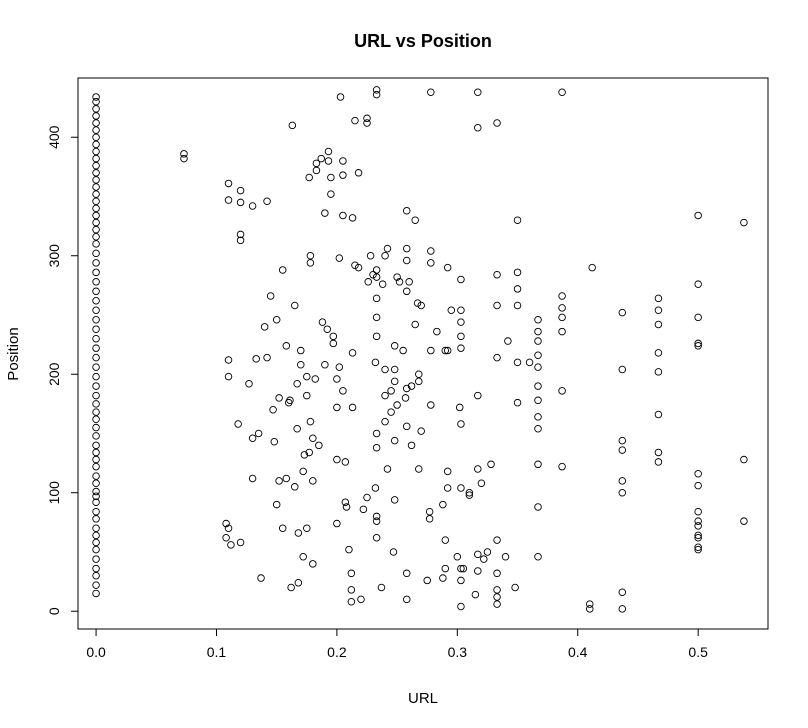  I want to click on chart-title: URL vs Position, so click(423, 41).